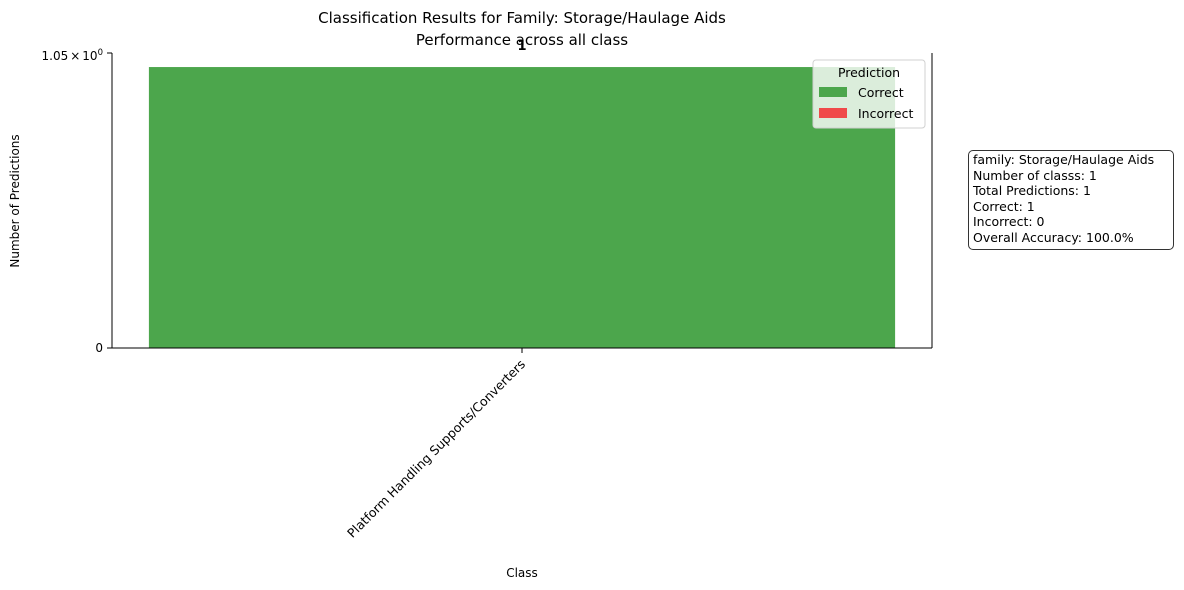  I want to click on legend-label-correct: Correct, so click(881, 92).